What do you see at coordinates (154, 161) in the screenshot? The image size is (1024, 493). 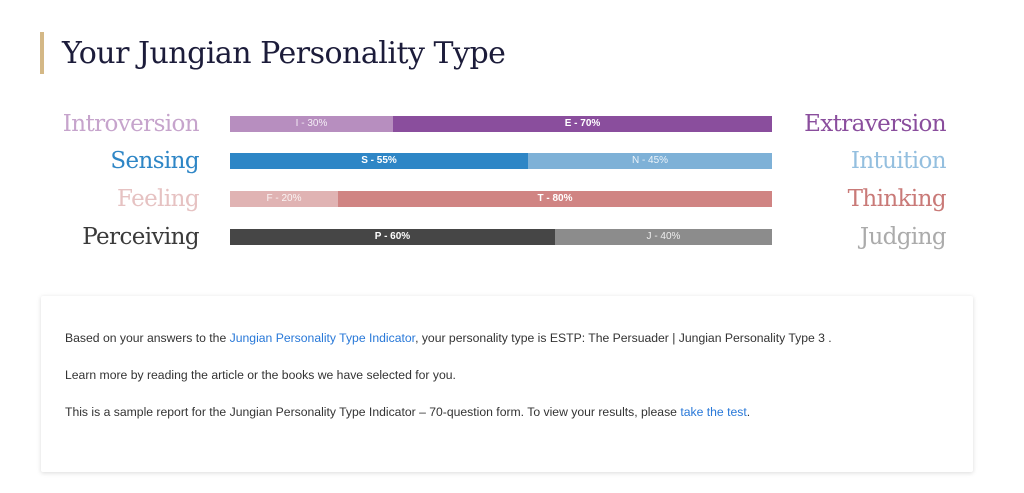 I see `scale-left-label: Sensing` at bounding box center [154, 161].